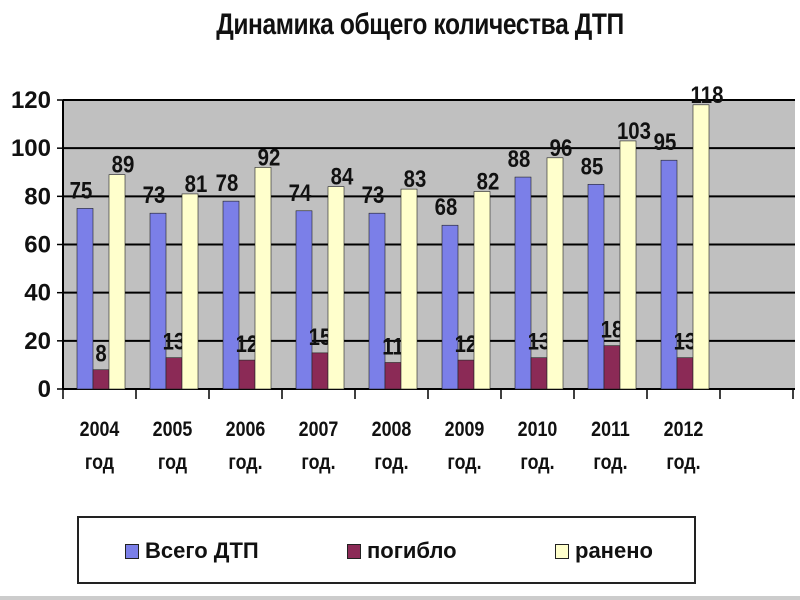 This screenshot has height=600, width=800. What do you see at coordinates (412, 550) in the screenshot?
I see `legend-label-killed: погибло` at bounding box center [412, 550].